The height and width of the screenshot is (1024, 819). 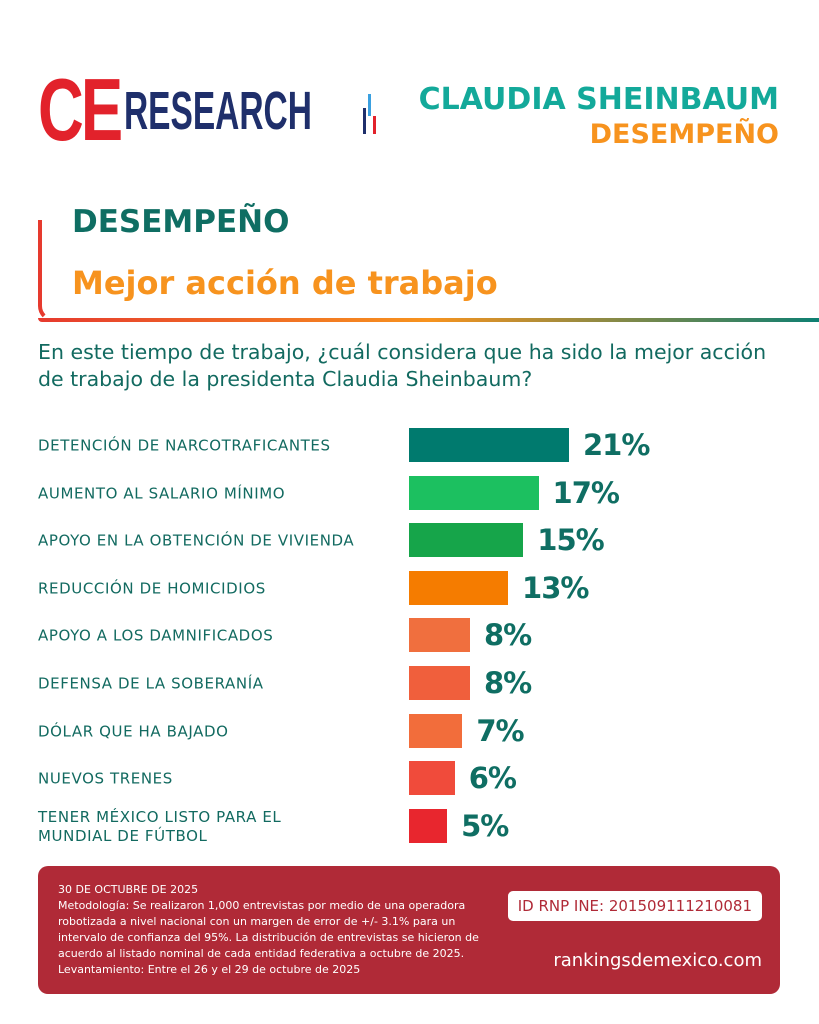 I want to click on chart-row: AUMENTO AL SALARIO MÍNIMO 17%, so click(x=418, y=493).